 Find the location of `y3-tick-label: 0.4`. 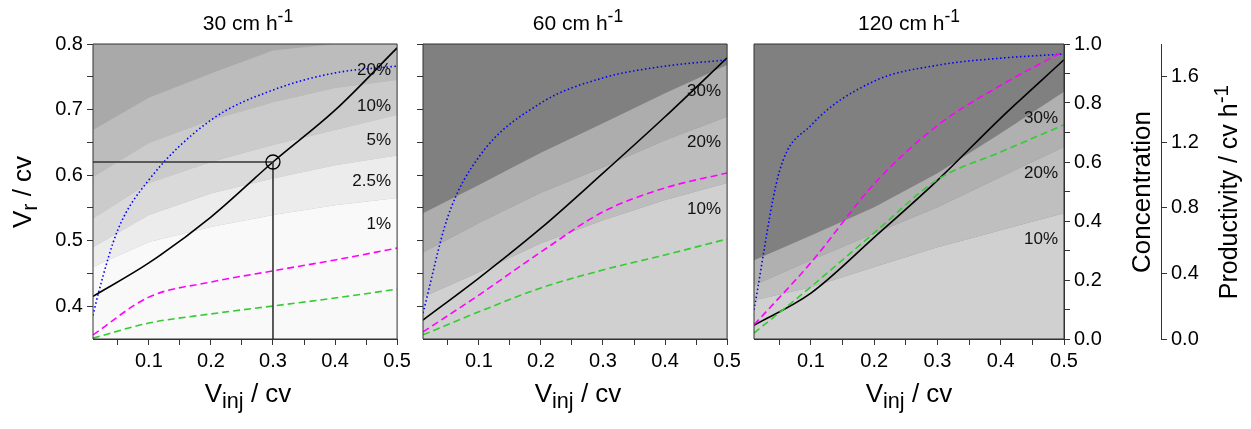

y3-tick-label: 0.4 is located at coordinates (1185, 271).